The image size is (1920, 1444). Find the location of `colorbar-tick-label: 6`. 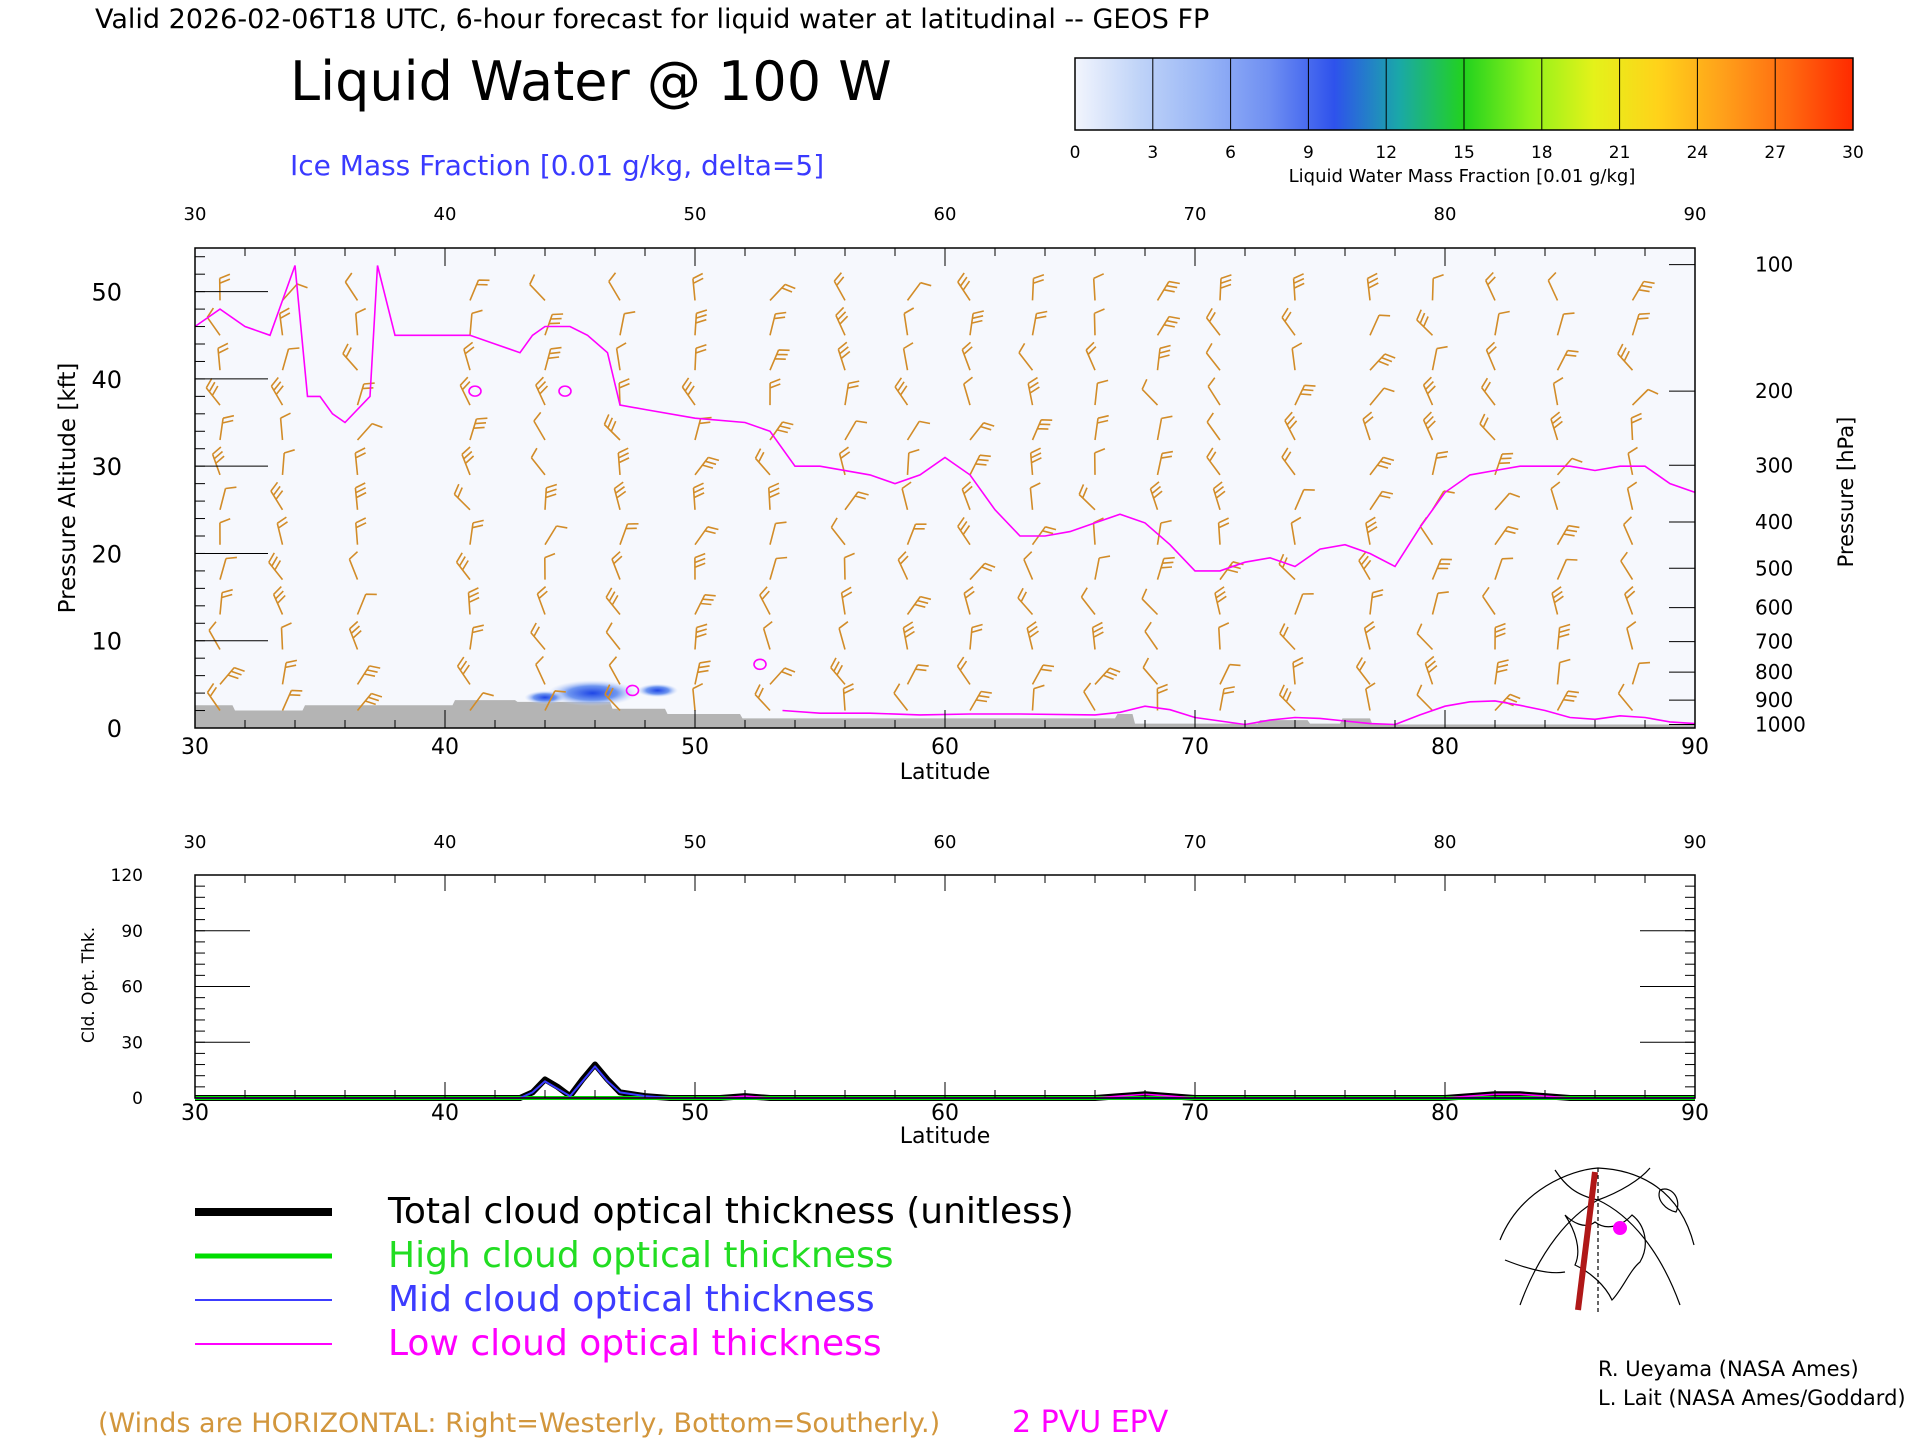

colorbar-tick-label: 6 is located at coordinates (1230, 153).